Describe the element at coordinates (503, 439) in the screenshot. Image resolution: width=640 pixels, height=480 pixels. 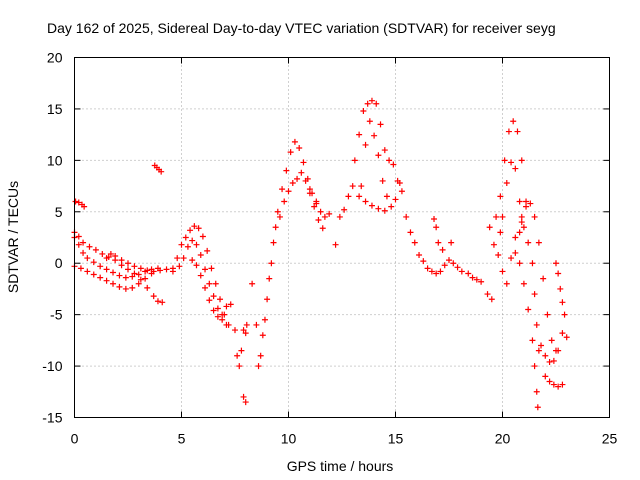
I see `x-tick-label: 20` at that location.